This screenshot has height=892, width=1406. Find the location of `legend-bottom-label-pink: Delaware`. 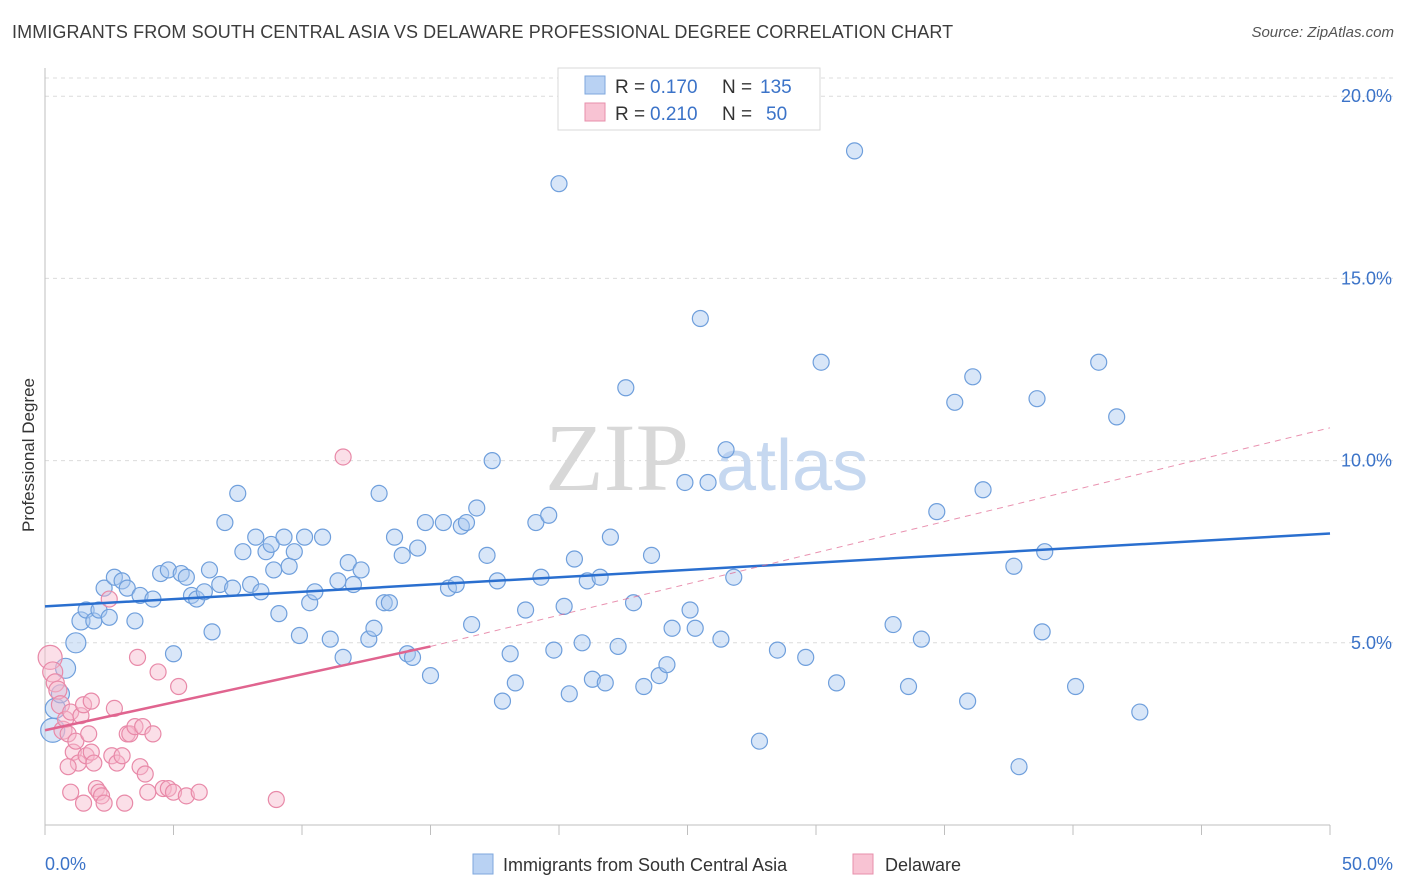

legend-bottom-label-pink: Delaware is located at coordinates (923, 865).